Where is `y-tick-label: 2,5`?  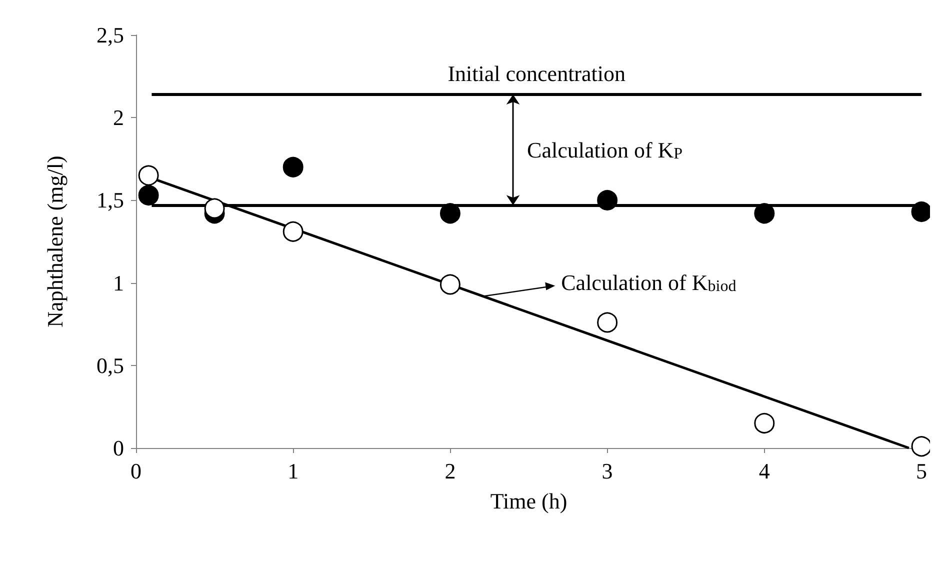 y-tick-label: 2,5 is located at coordinates (110, 35).